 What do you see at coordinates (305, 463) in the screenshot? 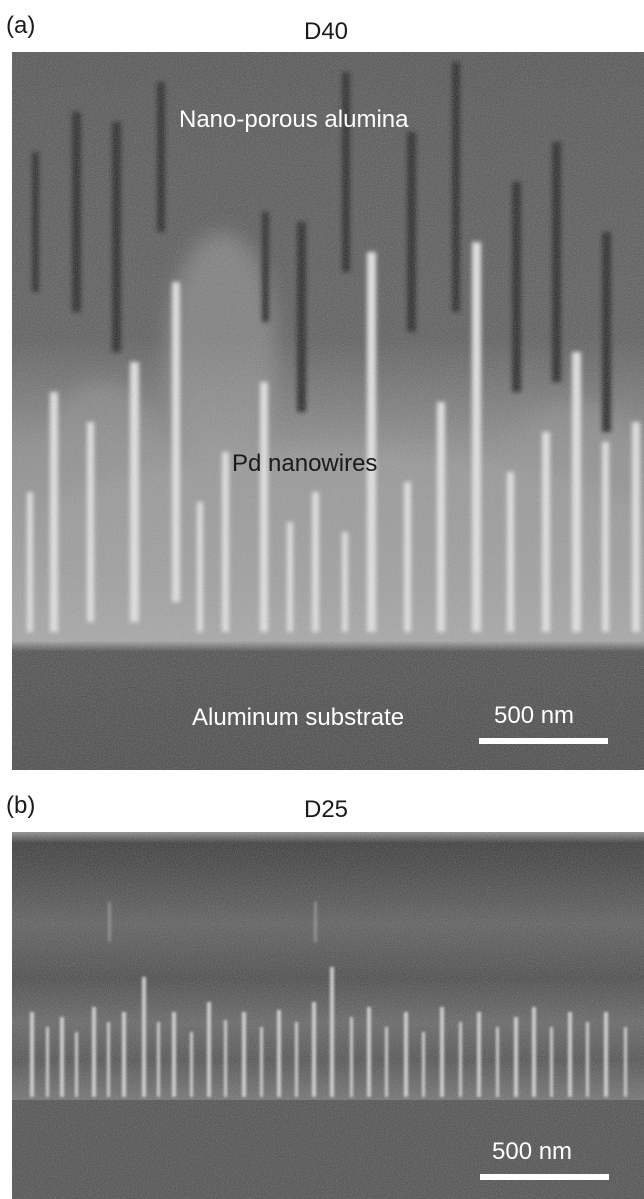
I see `label-pd-nanowires: Pd nanowires` at bounding box center [305, 463].